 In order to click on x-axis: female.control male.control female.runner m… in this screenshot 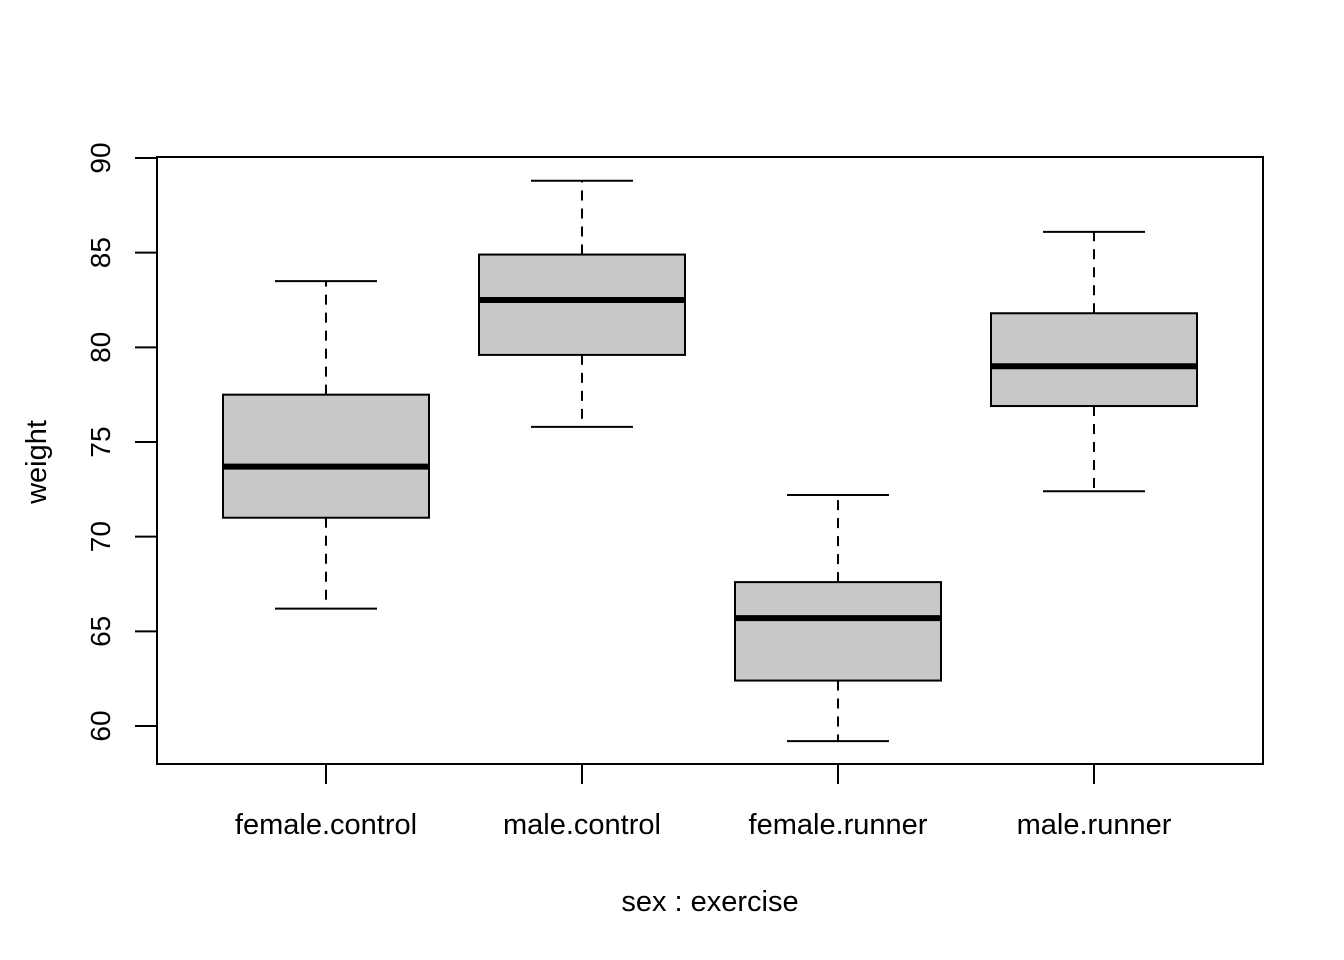, I will do `click(703, 802)`.